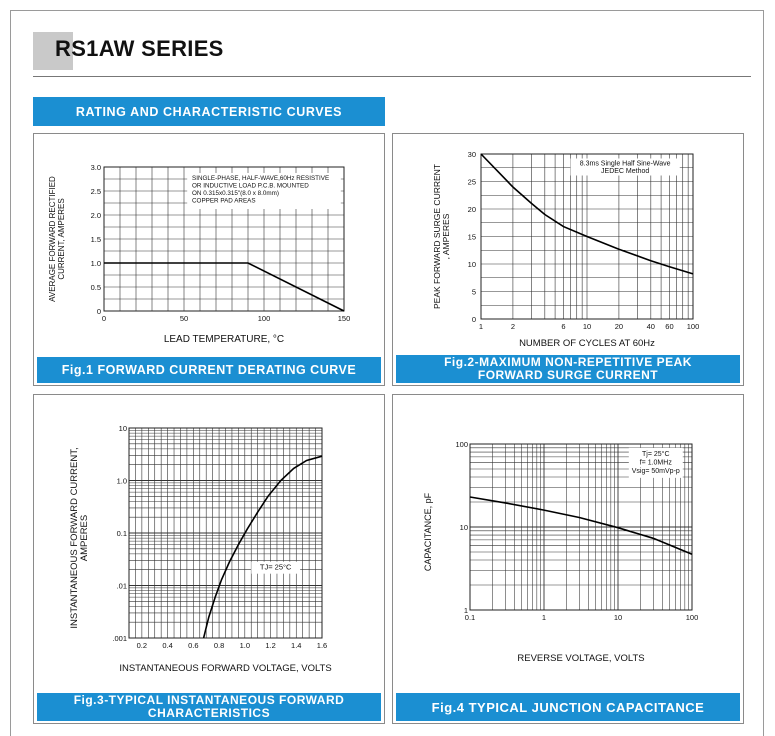 The height and width of the screenshot is (736, 775). Describe the element at coordinates (84, 538) in the screenshot. I see `fig3-y-axis-label: AMPERES` at that location.